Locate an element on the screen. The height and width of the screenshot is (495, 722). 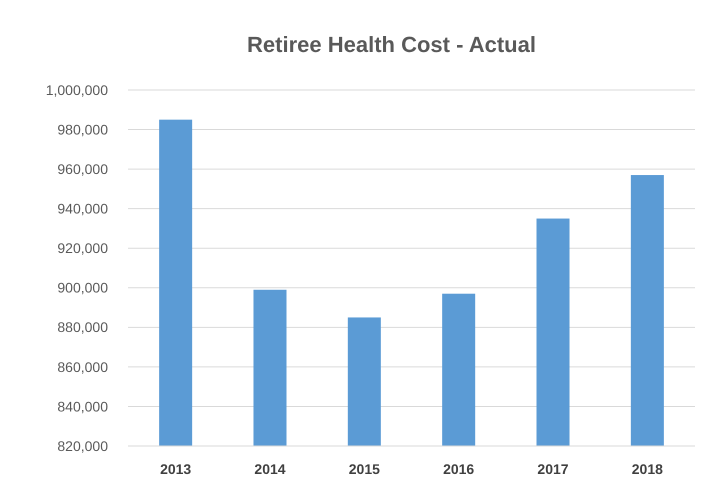
y-tick-label: 900,000 is located at coordinates (82, 288).